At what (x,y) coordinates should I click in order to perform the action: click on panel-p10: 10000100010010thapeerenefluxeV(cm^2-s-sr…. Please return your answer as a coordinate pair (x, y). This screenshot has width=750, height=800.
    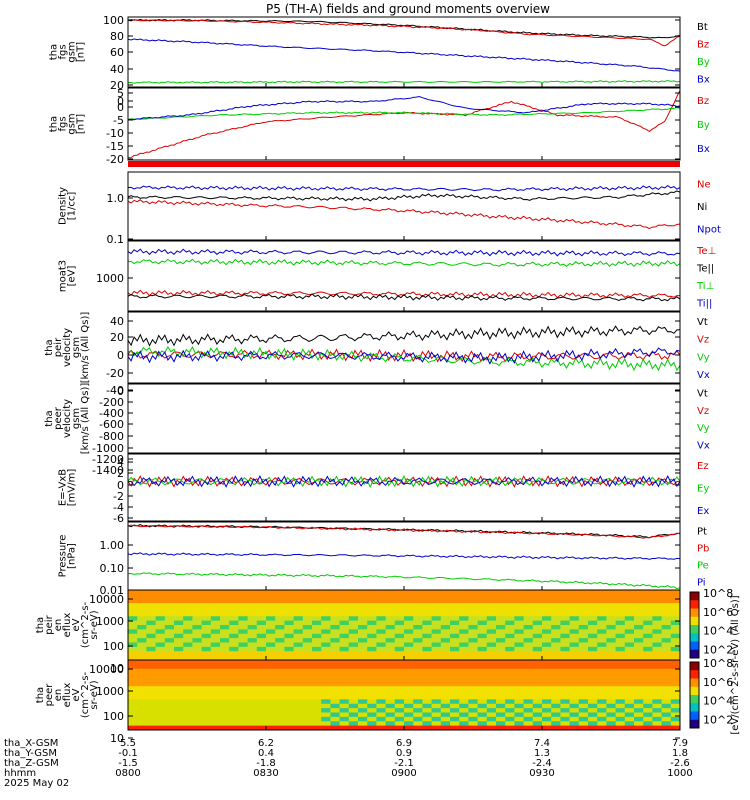
    Looking at the image, I should click on (358, 702).